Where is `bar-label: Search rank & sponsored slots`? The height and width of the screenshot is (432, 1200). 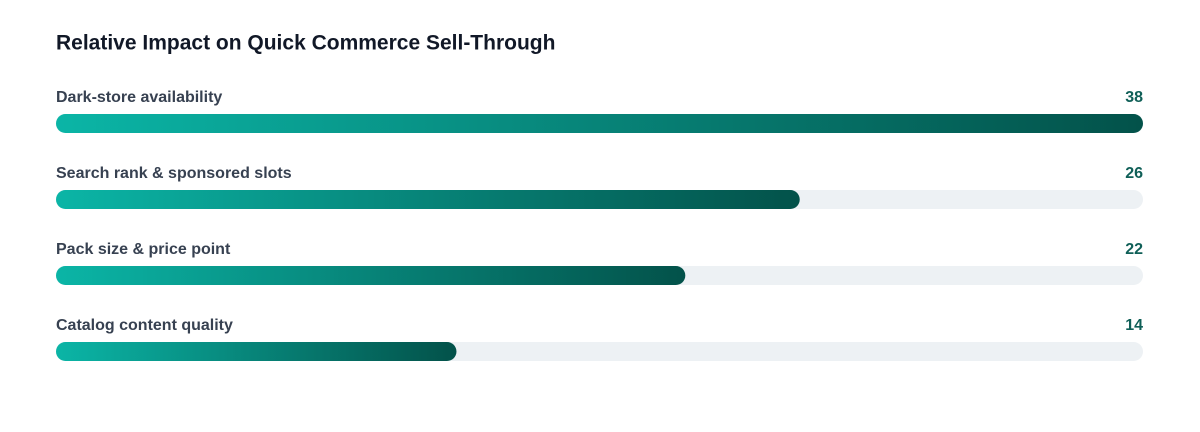
bar-label: Search rank & sponsored slots is located at coordinates (174, 173).